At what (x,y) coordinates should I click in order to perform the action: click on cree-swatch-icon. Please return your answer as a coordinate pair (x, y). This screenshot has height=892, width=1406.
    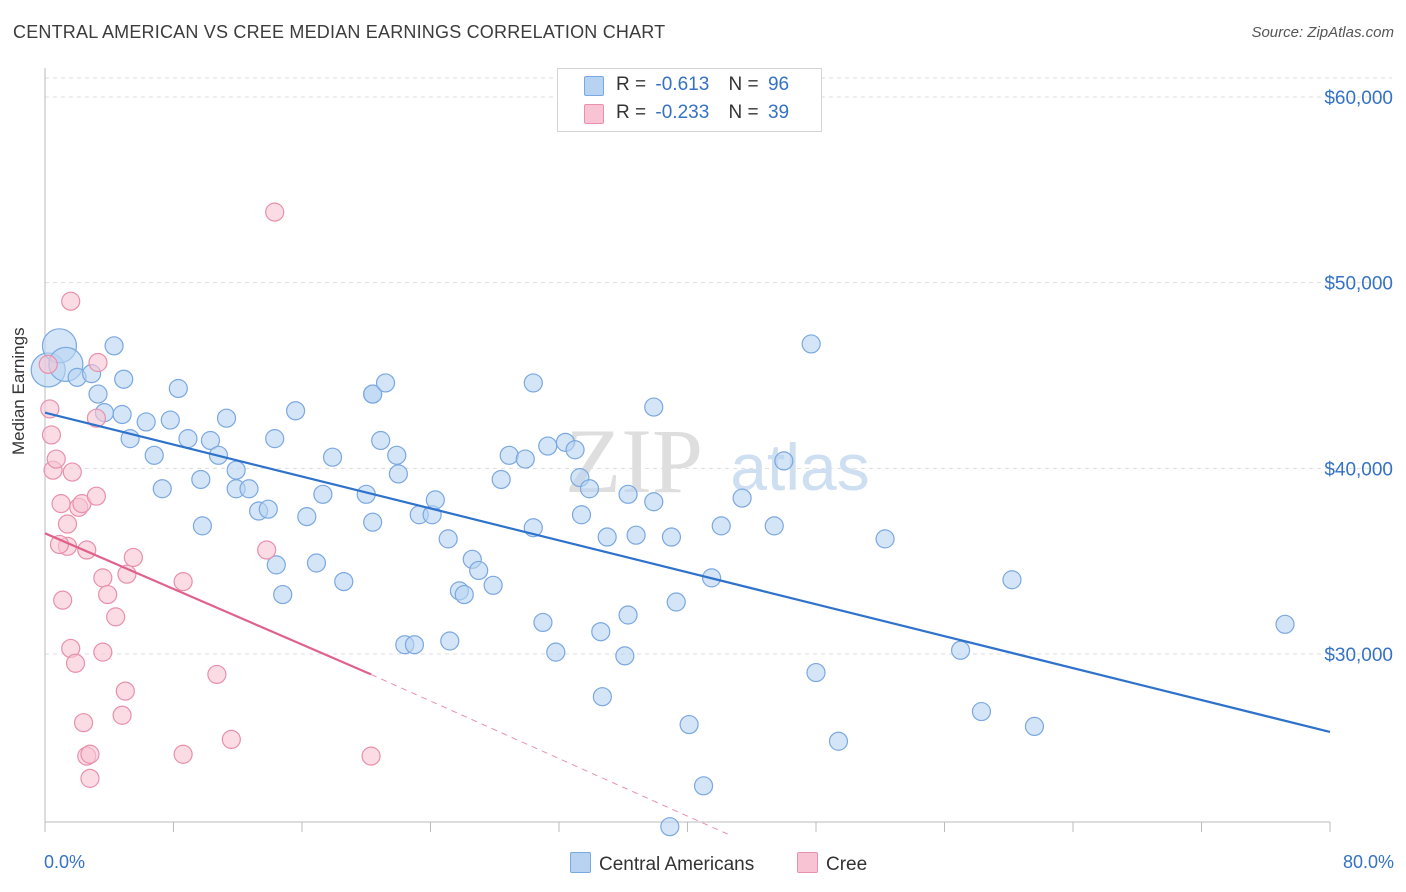
    Looking at the image, I should click on (594, 114).